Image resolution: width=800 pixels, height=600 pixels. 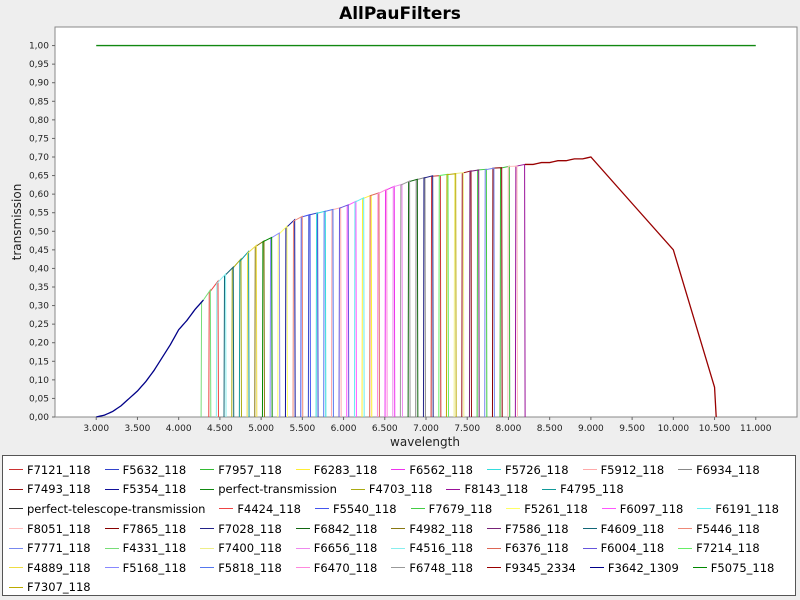 What do you see at coordinates (239, 470) in the screenshot?
I see `legend-item: F7957_118` at bounding box center [239, 470].